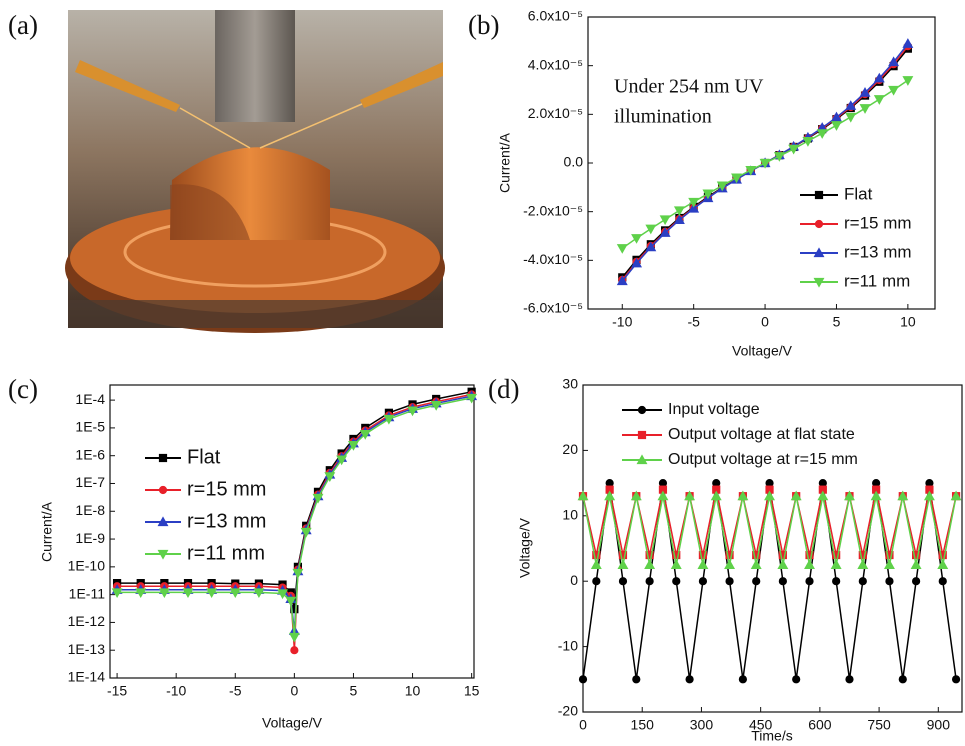  What do you see at coordinates (472, 691) in the screenshot?
I see `x-tick-label: 15` at bounding box center [472, 691].